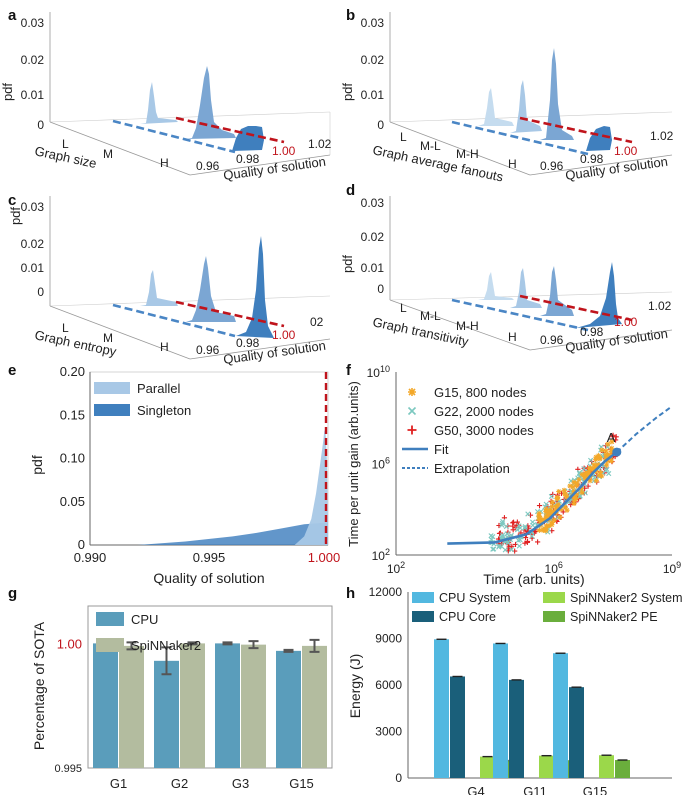 This screenshot has width=685, height=795. Describe the element at coordinates (192, 705) in the screenshot. I see `bar-spinnaker2-g2` at that location.